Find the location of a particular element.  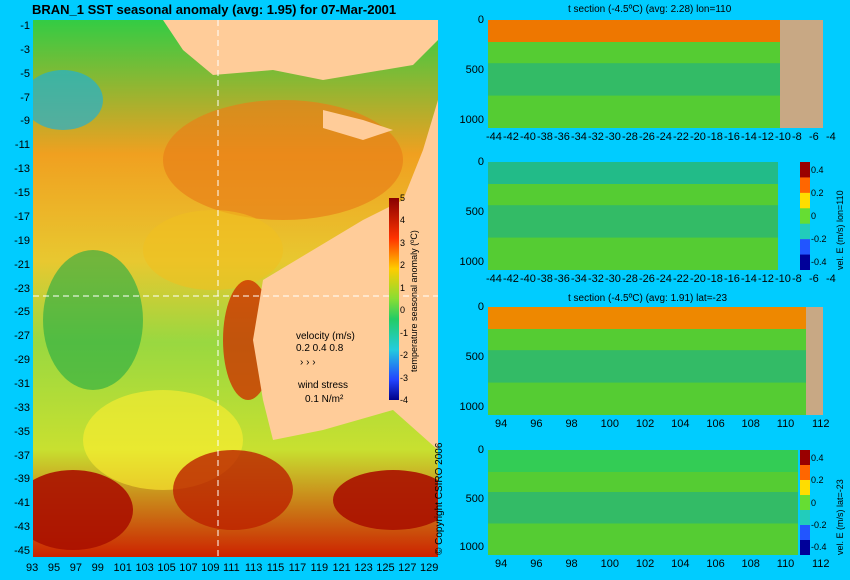

map-colorbar-tick: 3 is located at coordinates (403, 242).